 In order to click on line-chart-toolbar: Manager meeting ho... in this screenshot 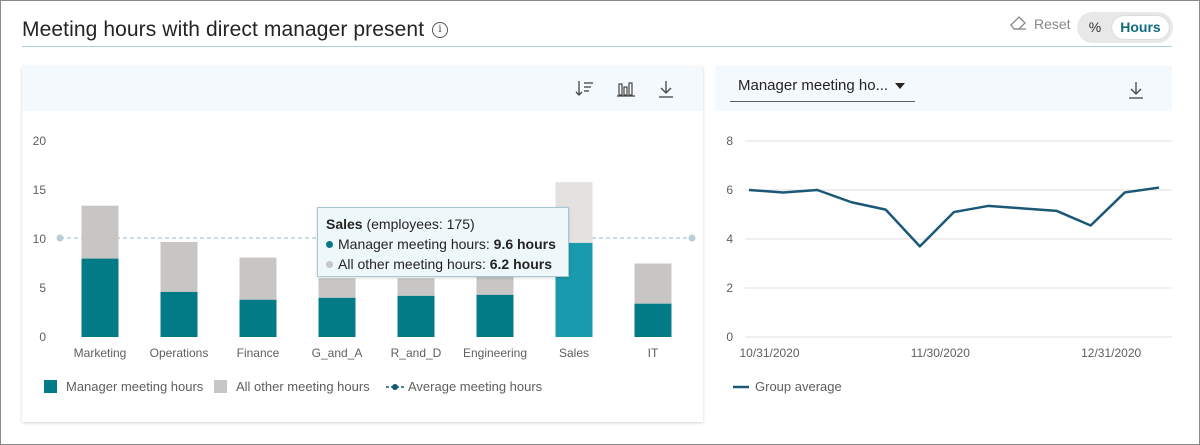, I will do `click(943, 88)`.